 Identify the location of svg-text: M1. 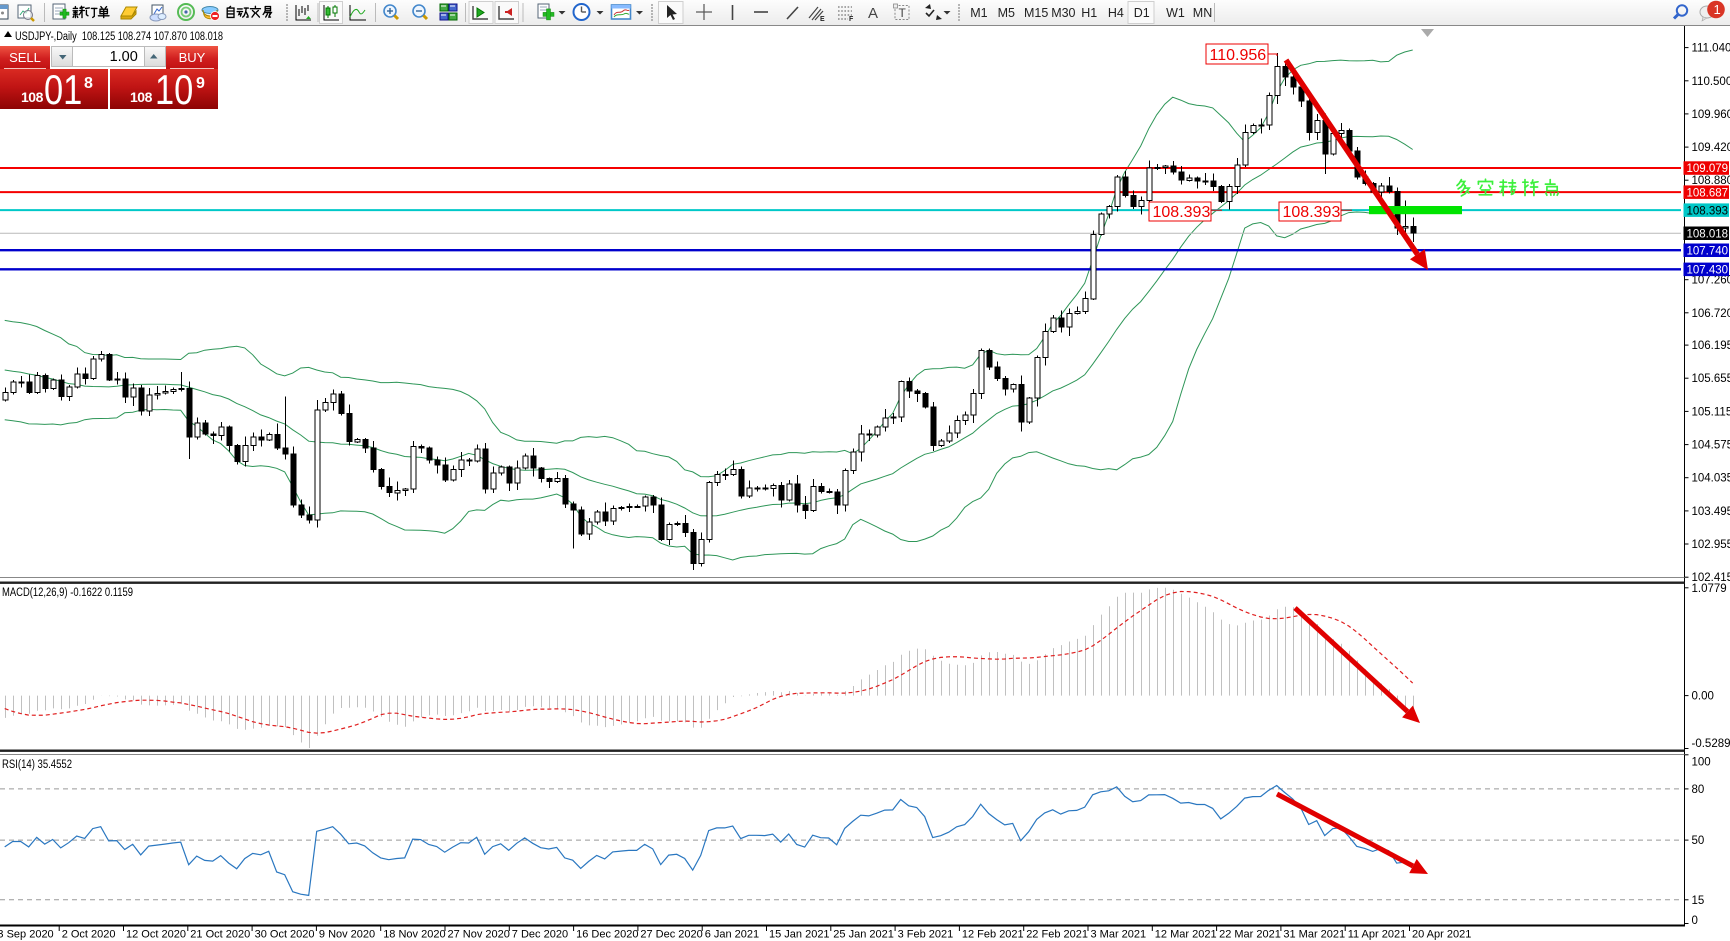
(978, 13).